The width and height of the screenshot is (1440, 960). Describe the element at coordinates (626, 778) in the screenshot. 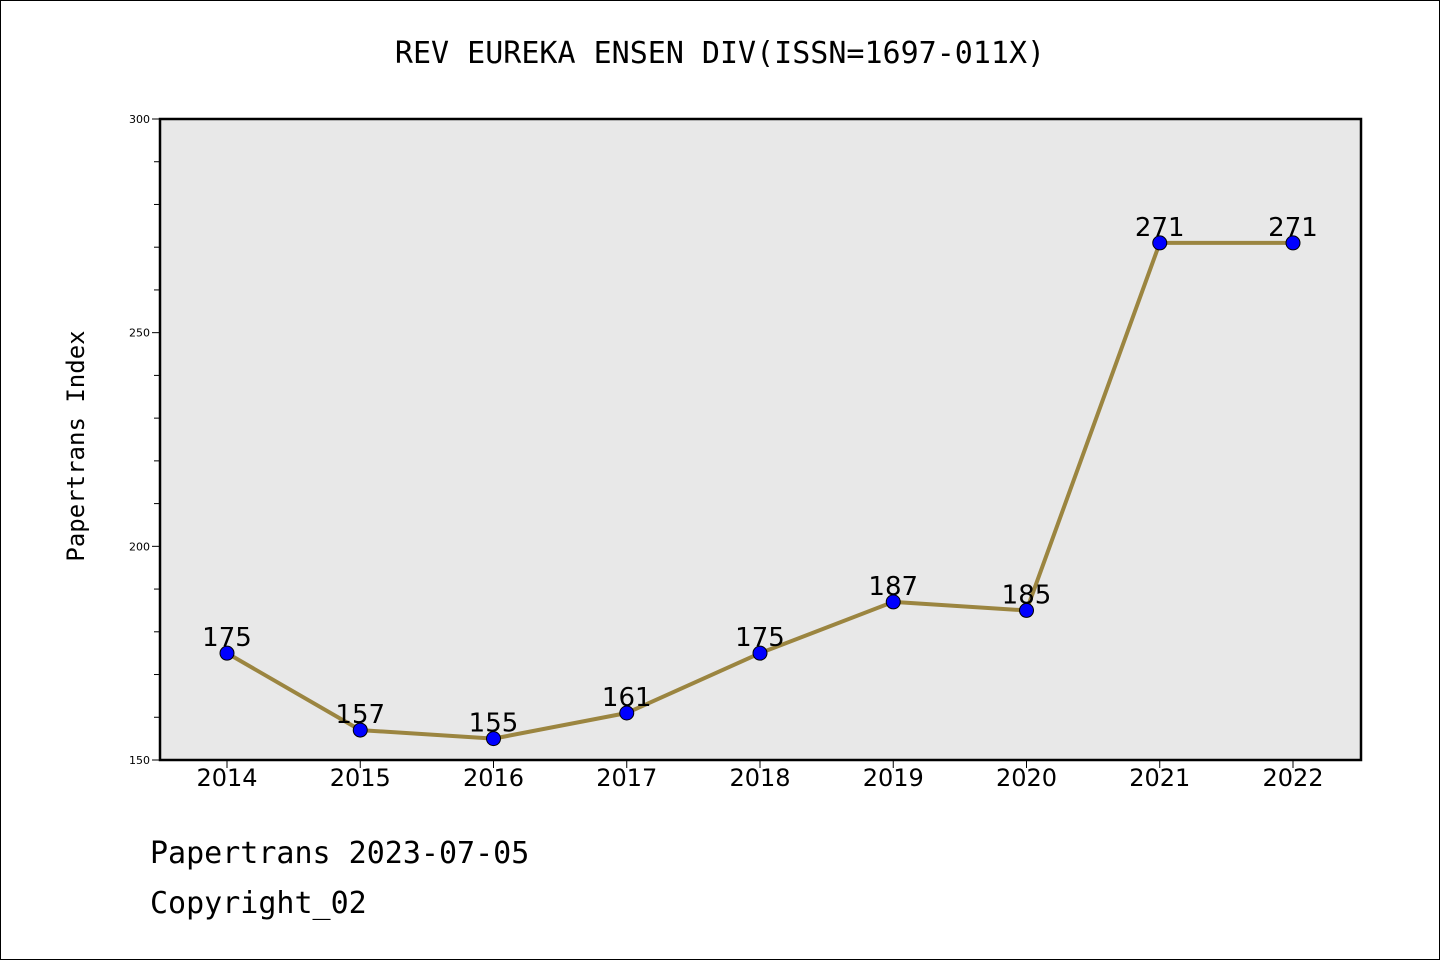

I see `x-tick-label: 2017` at that location.